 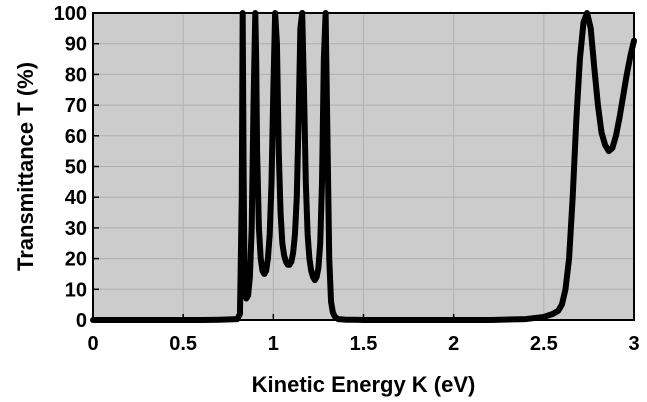 I want to click on y-tick-label: 10, so click(x=76, y=290).